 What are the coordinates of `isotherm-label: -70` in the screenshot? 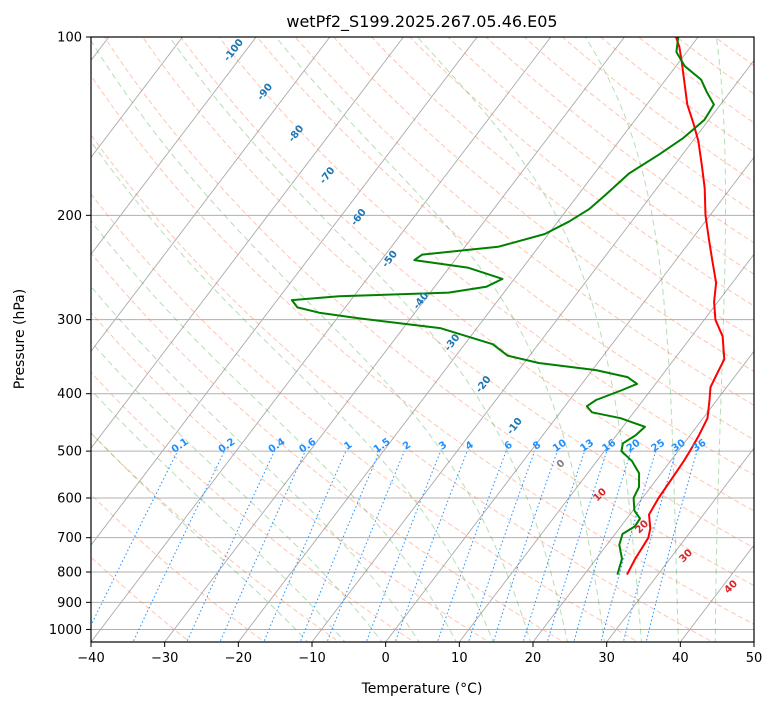 It's located at (328, 175).